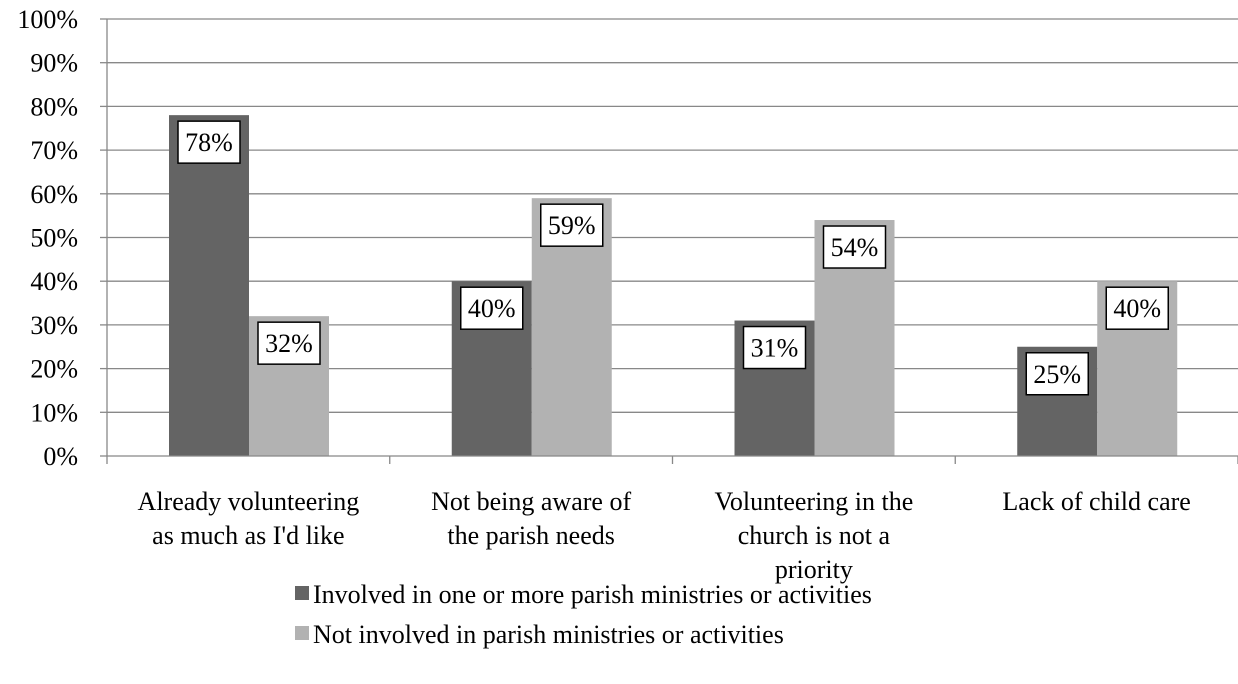 The width and height of the screenshot is (1238, 684). I want to click on y-tick-label: 70%, so click(54, 150).